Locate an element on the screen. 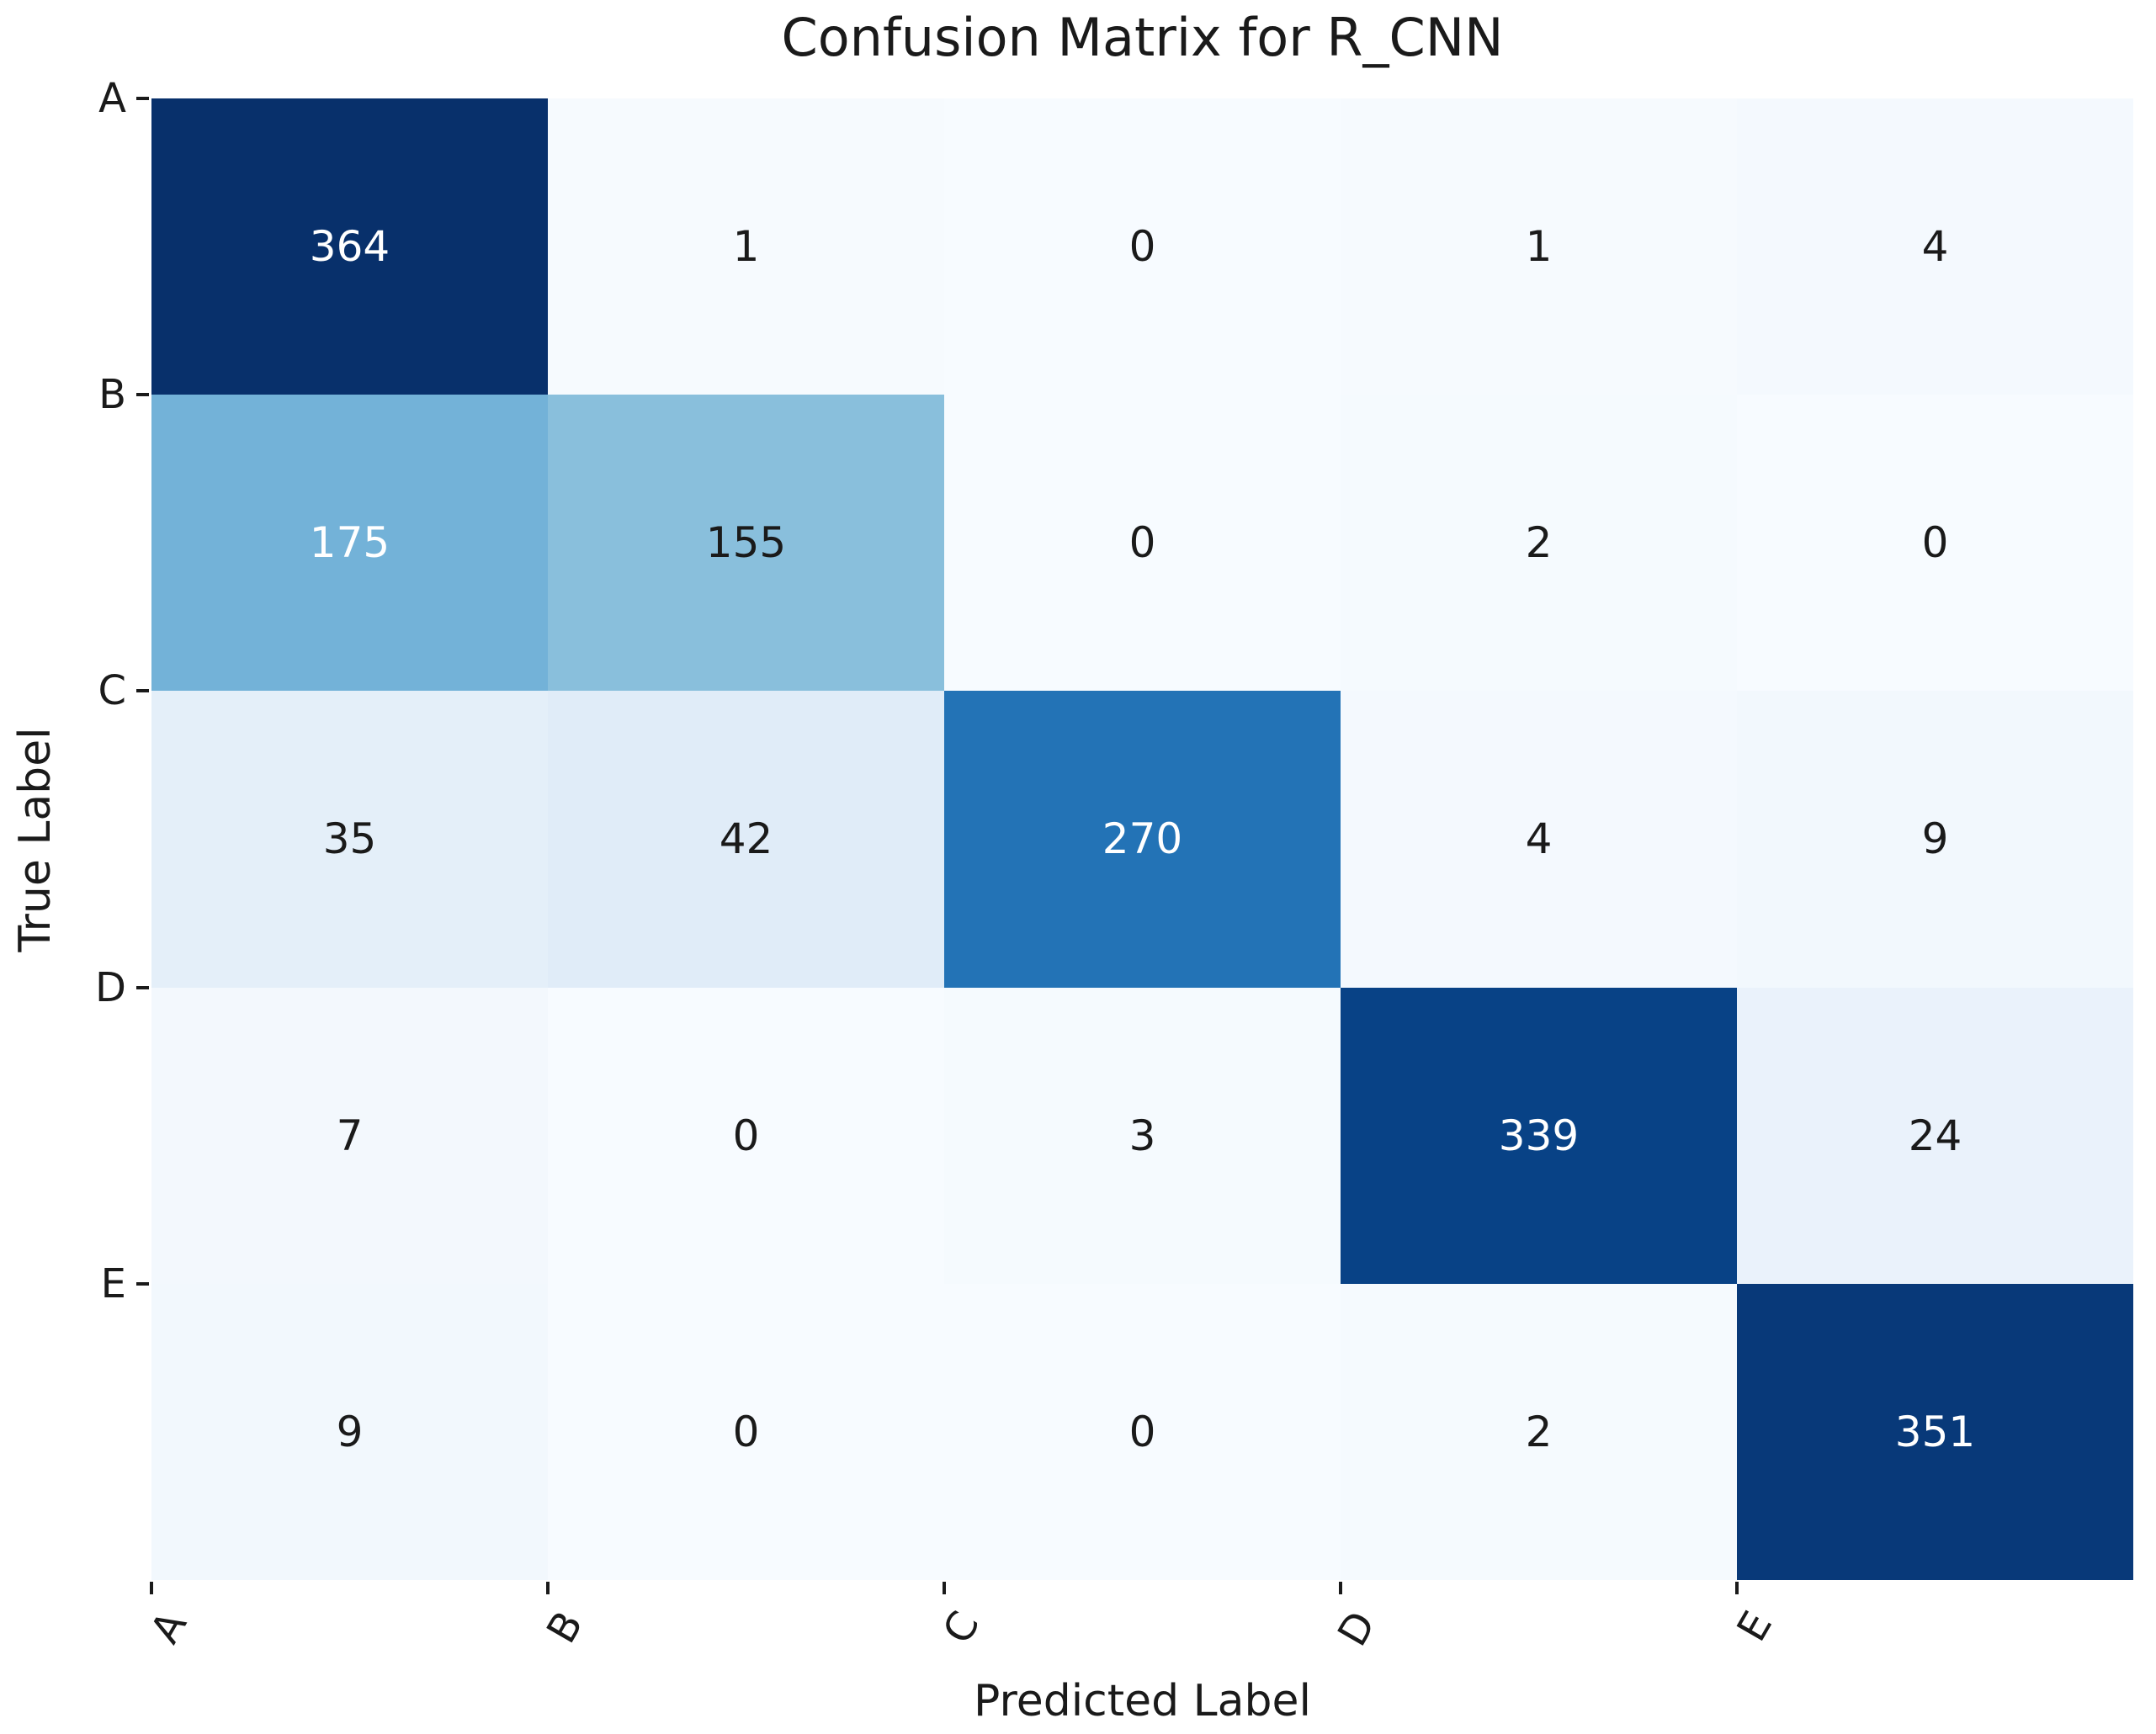 This screenshot has height=1734, width=2156. heatmap-cell-AE: 4 is located at coordinates (1935, 246).